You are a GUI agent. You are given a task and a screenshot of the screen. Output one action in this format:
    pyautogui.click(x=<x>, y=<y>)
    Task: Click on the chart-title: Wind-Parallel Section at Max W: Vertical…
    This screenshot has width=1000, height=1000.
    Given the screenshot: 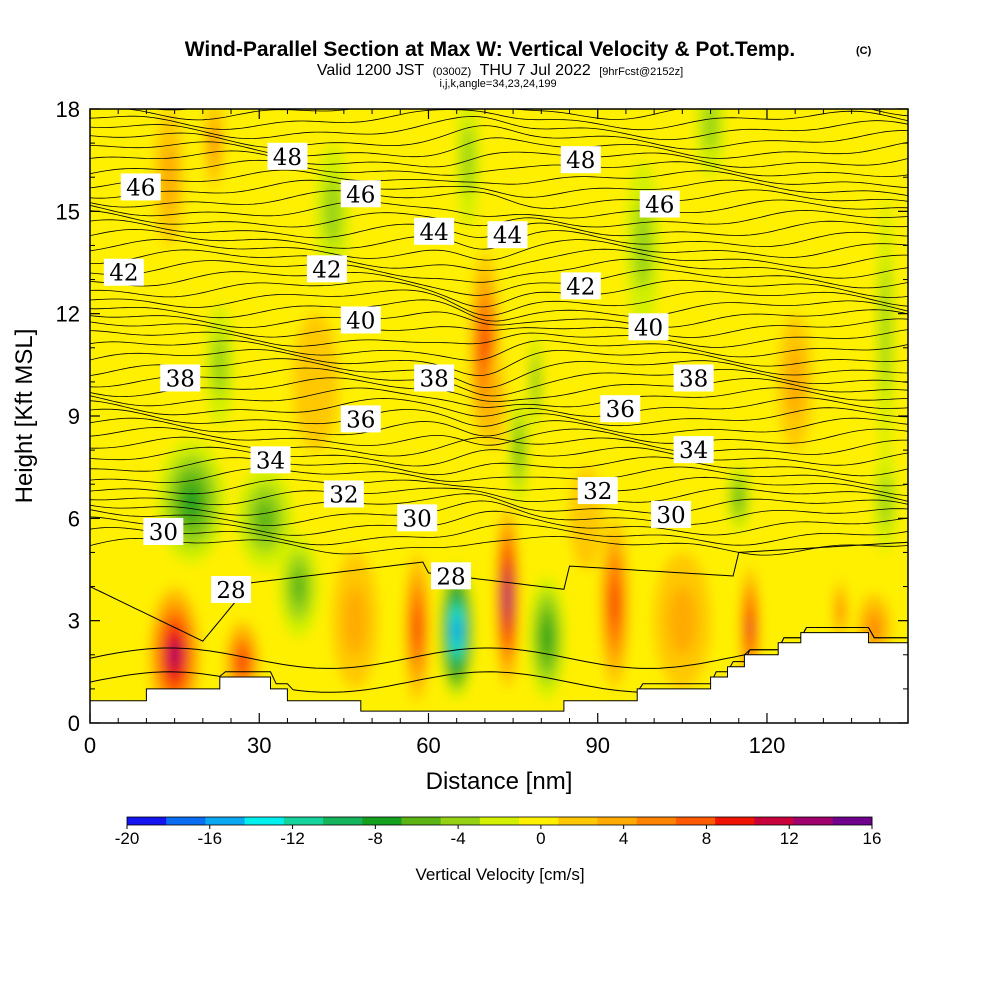 What is the action you would take?
    pyautogui.click(x=490, y=49)
    